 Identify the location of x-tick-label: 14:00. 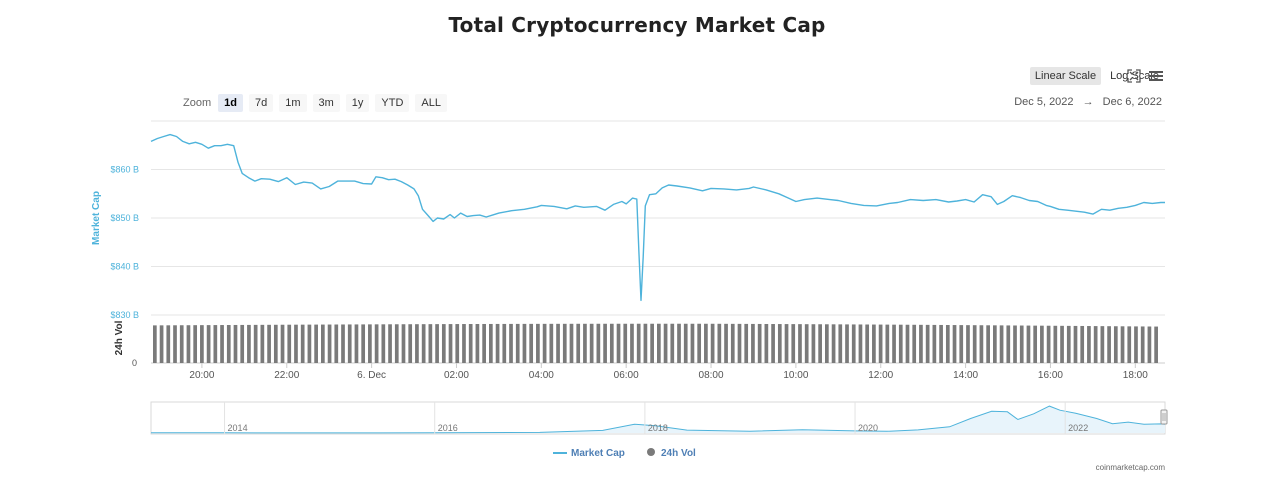
(965, 375).